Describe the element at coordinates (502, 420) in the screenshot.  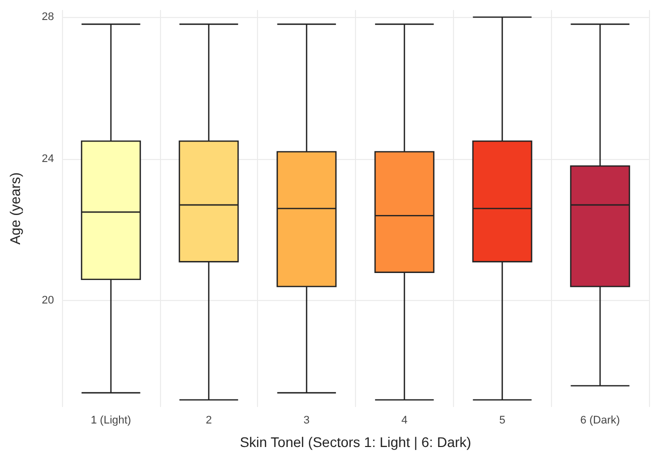
I see `x-tick-label: 5` at that location.